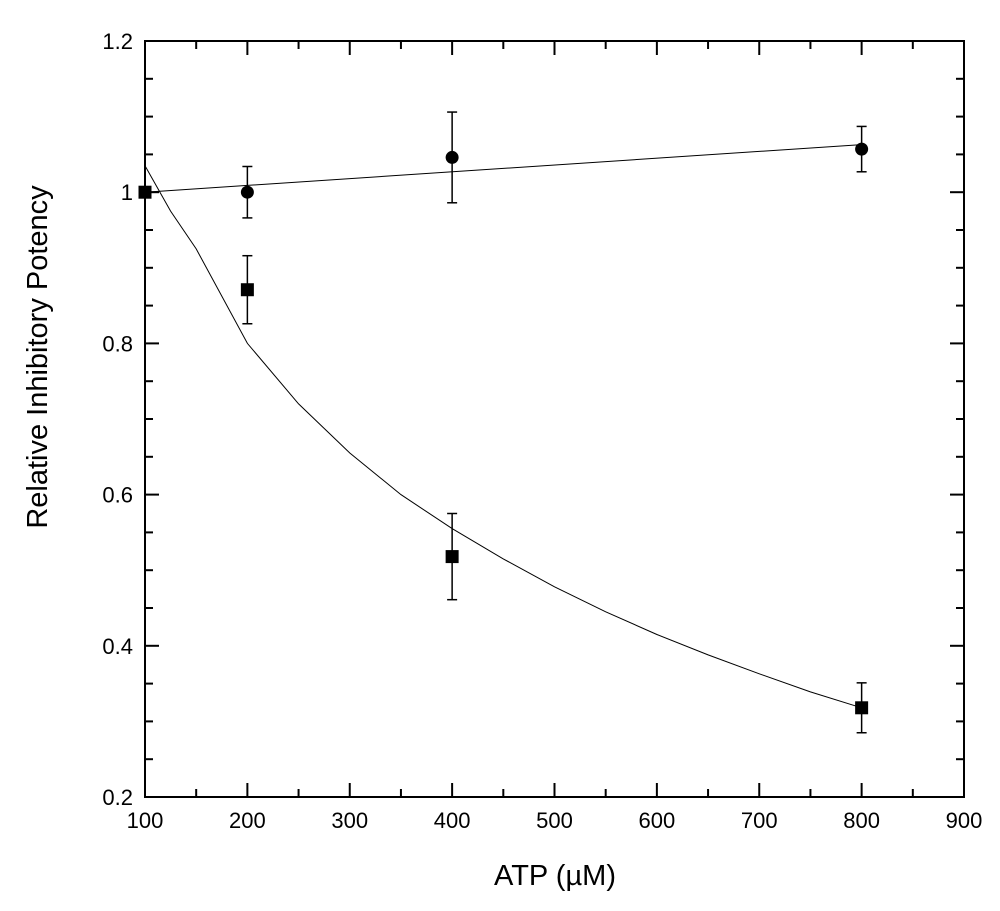 The image size is (1000, 911). I want to click on x-tick-label: 900, so click(964, 820).